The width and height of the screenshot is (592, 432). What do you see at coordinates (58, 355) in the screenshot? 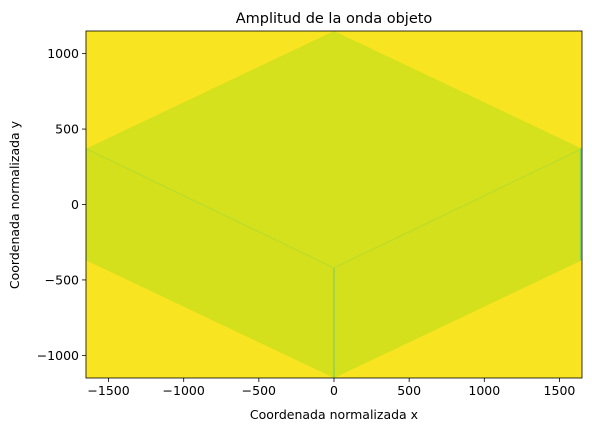
I see `y-tick-label: −1000` at bounding box center [58, 355].